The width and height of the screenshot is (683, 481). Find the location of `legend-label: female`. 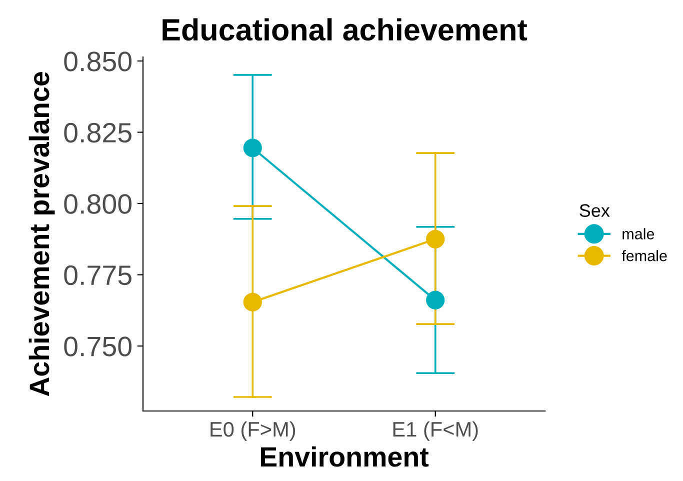

legend-label: female is located at coordinates (644, 256).